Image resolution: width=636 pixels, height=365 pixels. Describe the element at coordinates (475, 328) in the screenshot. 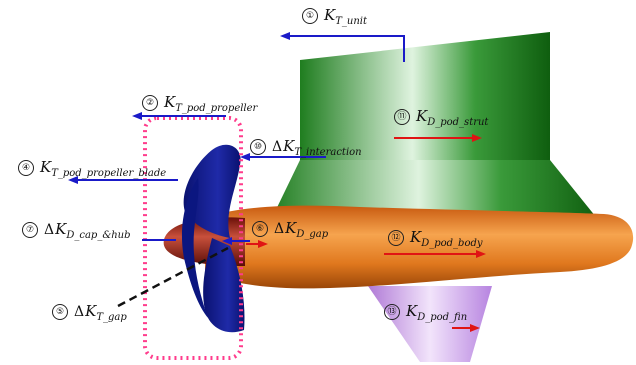

I see `arrow-kd-pod-fin-head` at that location.